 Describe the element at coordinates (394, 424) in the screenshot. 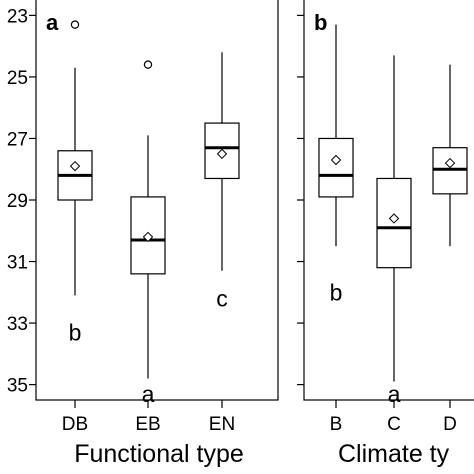

I see `x-tick-label: C` at that location.